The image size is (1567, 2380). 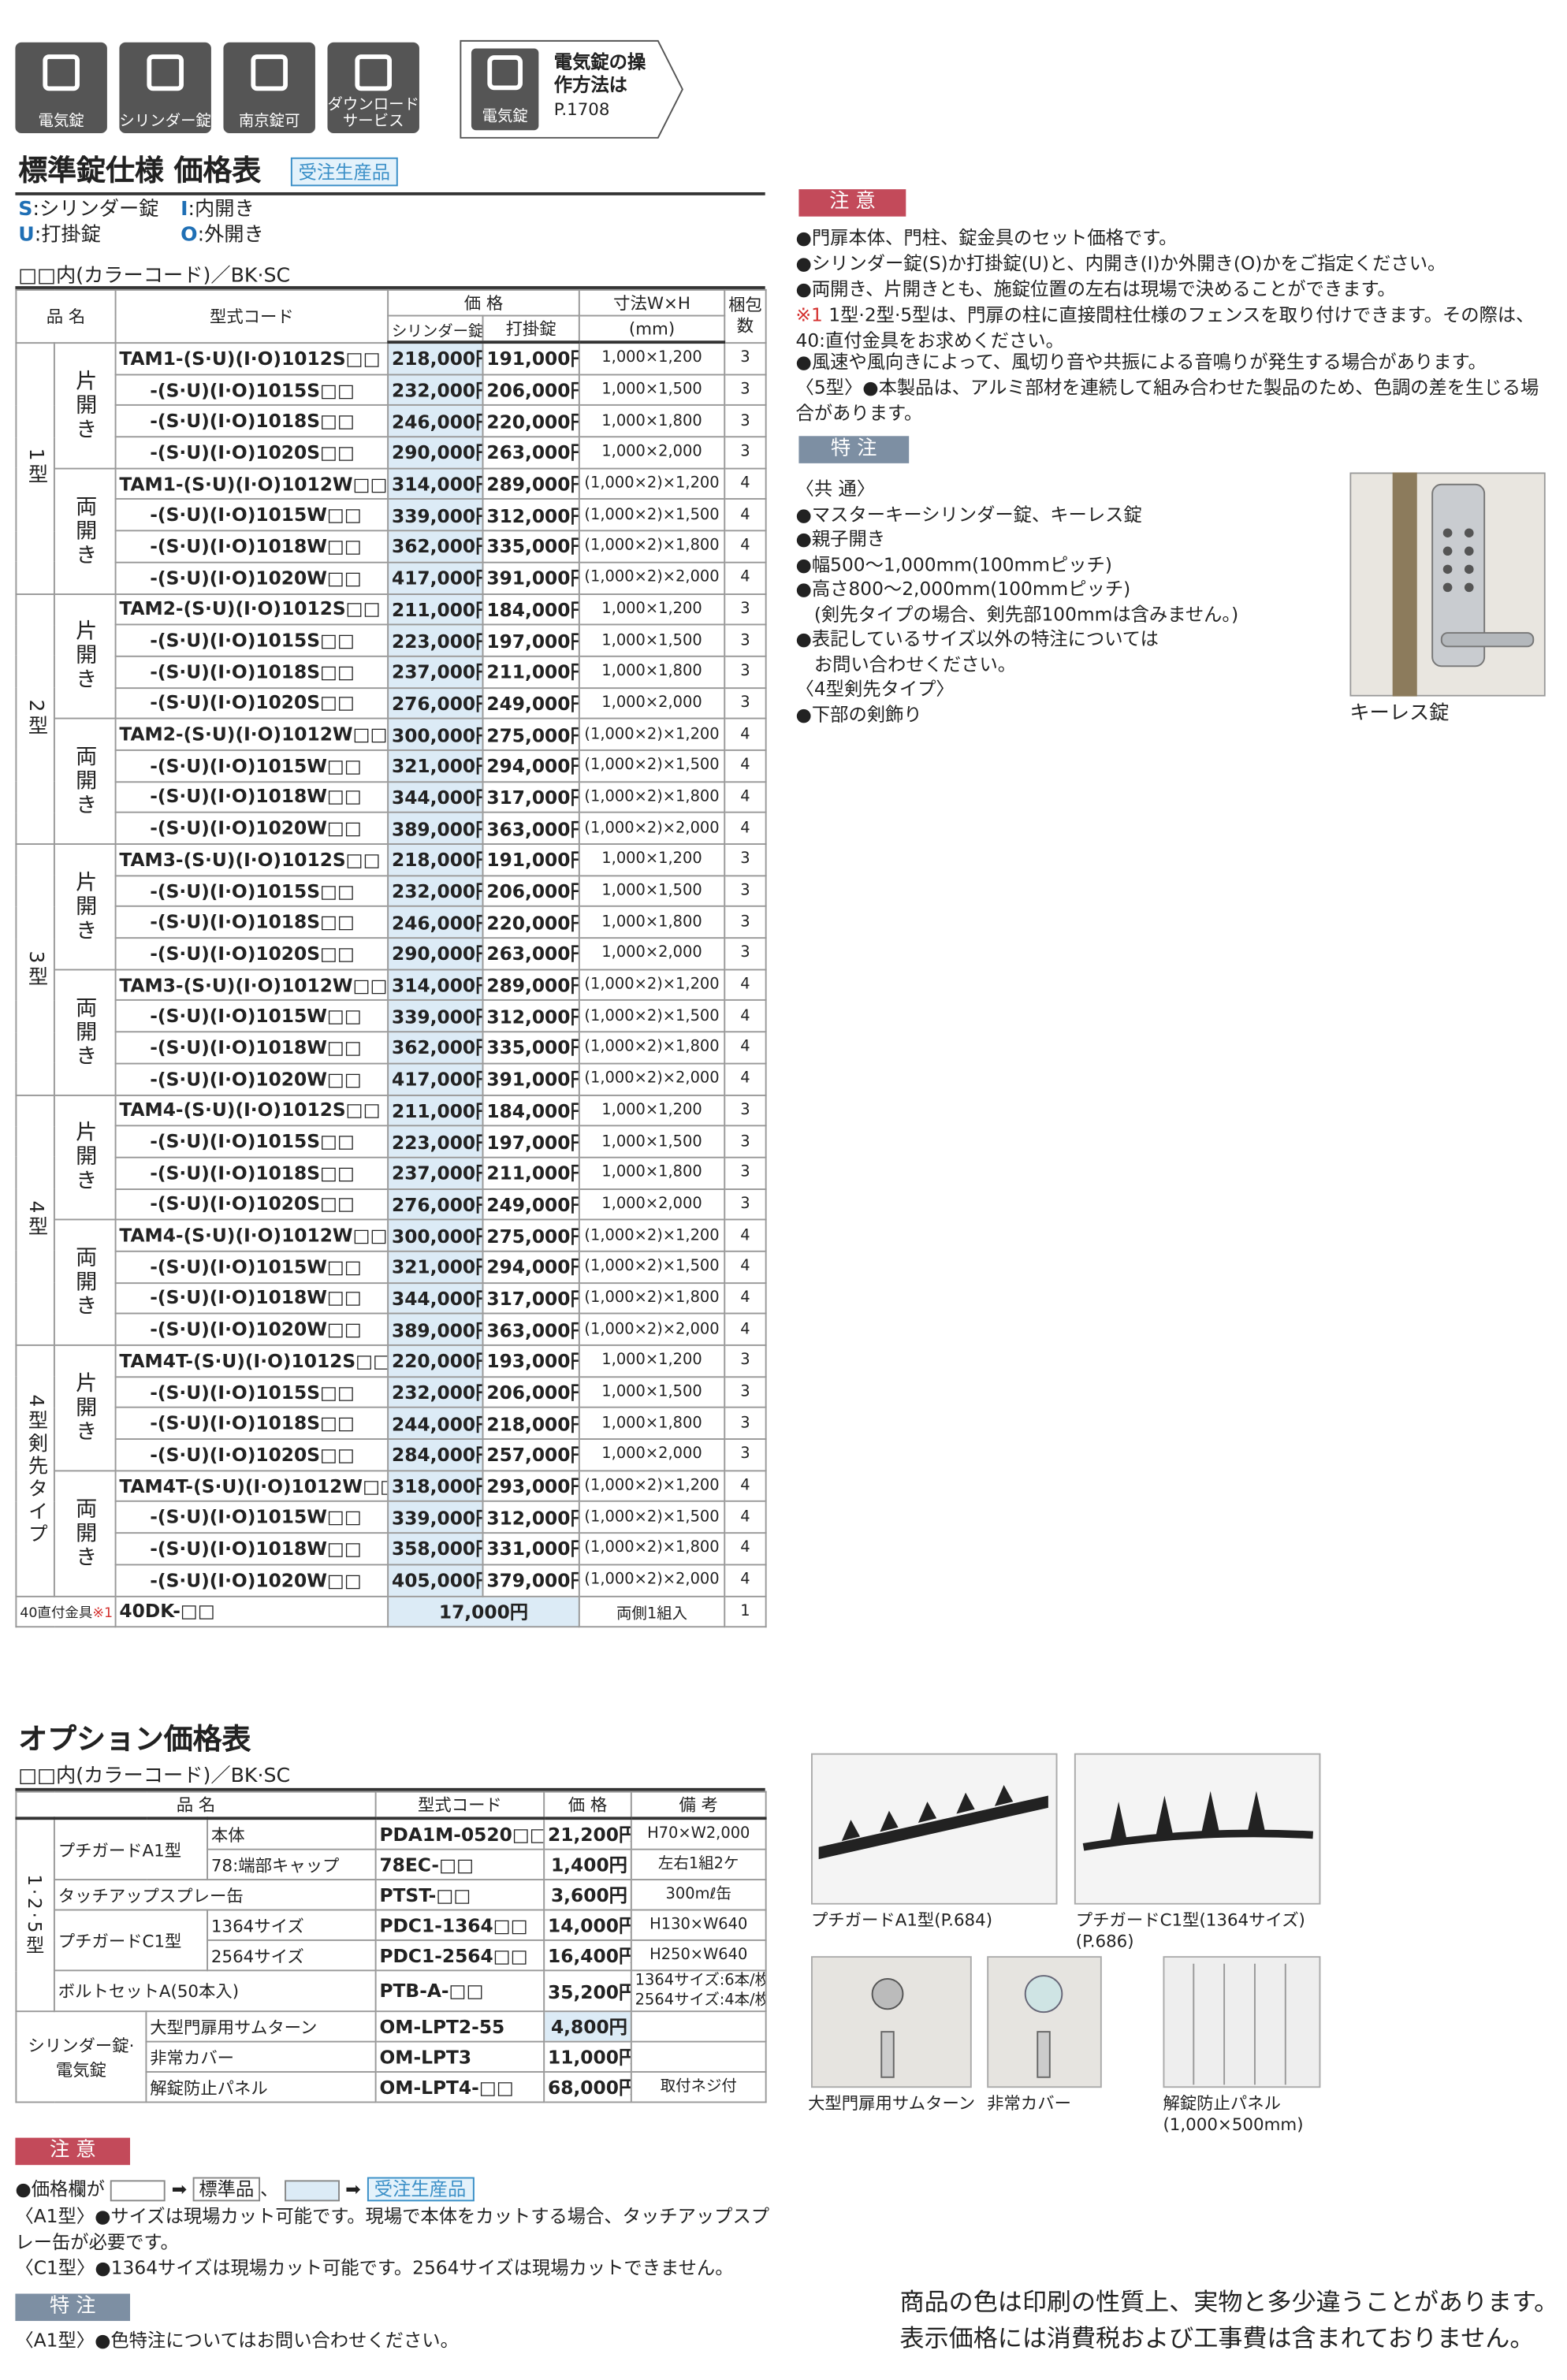 What do you see at coordinates (1175, 238) in the screenshot?
I see `note-item: ●門扉本体、門柱、錠金具のセット価格です。` at bounding box center [1175, 238].